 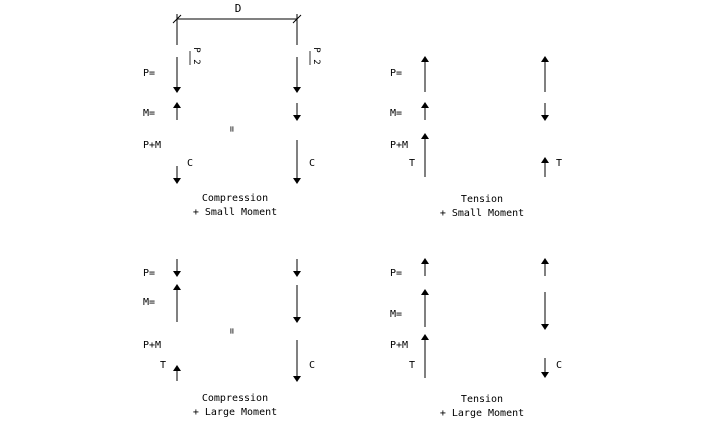 What do you see at coordinates (316, 50) in the screenshot?
I see `half-load-right-numerator: P` at bounding box center [316, 50].